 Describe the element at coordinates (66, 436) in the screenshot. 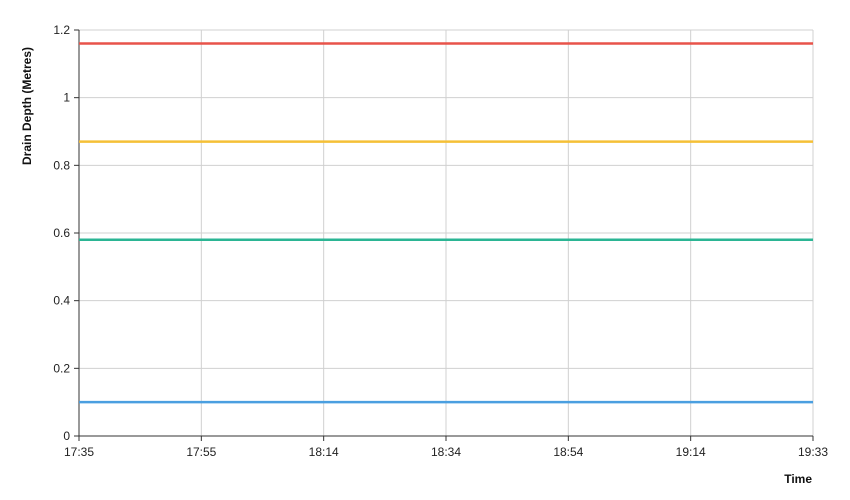

I see `y-tick-label: 0` at that location.